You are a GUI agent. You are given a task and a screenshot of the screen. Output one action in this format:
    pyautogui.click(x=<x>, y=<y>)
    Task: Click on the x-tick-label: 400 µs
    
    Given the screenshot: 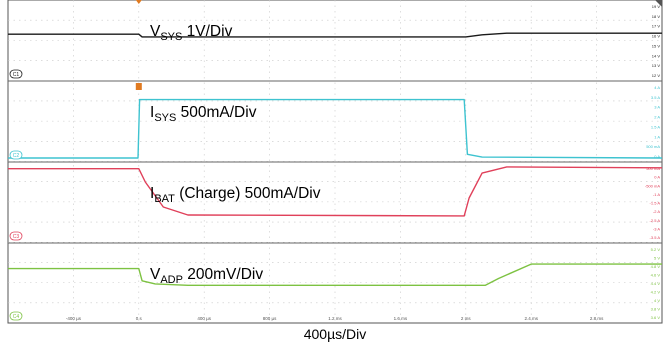 What is the action you would take?
    pyautogui.click(x=204, y=318)
    